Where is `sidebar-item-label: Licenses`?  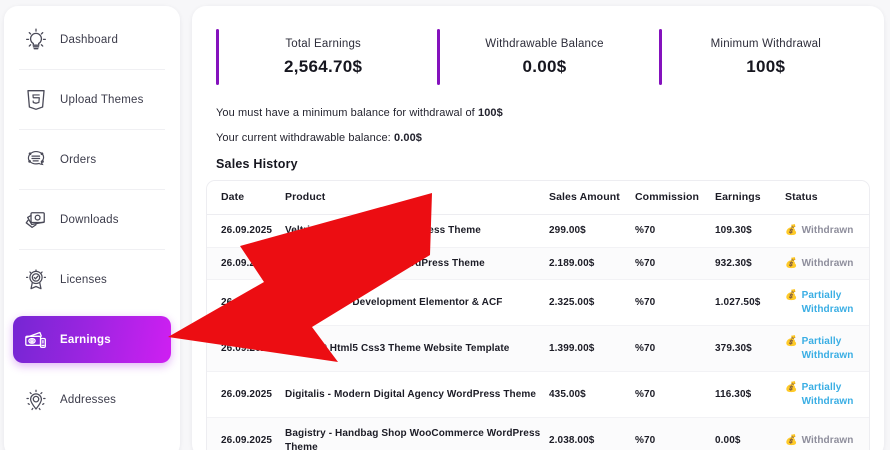
sidebar-item-label: Licenses is located at coordinates (83, 279).